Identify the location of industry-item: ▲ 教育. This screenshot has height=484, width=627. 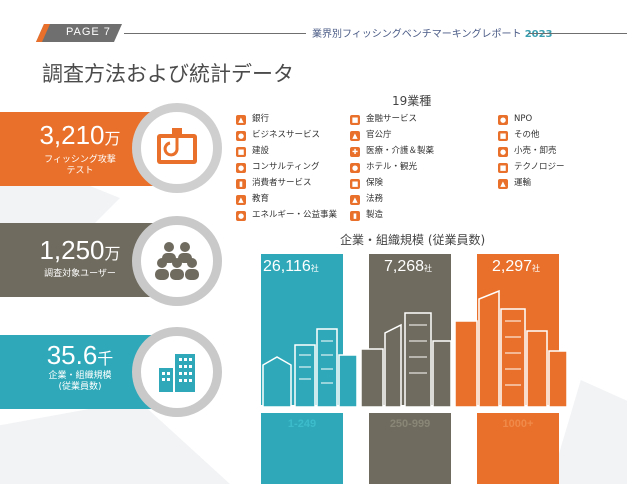
(252, 199).